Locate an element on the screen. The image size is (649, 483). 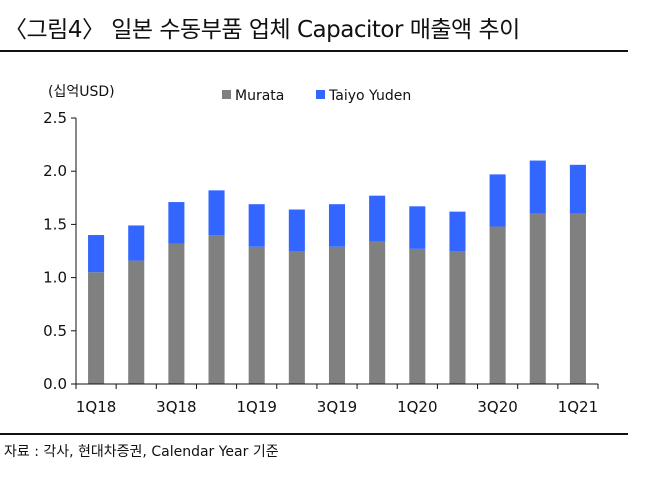
x-tick-label: 1Q18 is located at coordinates (96, 407).